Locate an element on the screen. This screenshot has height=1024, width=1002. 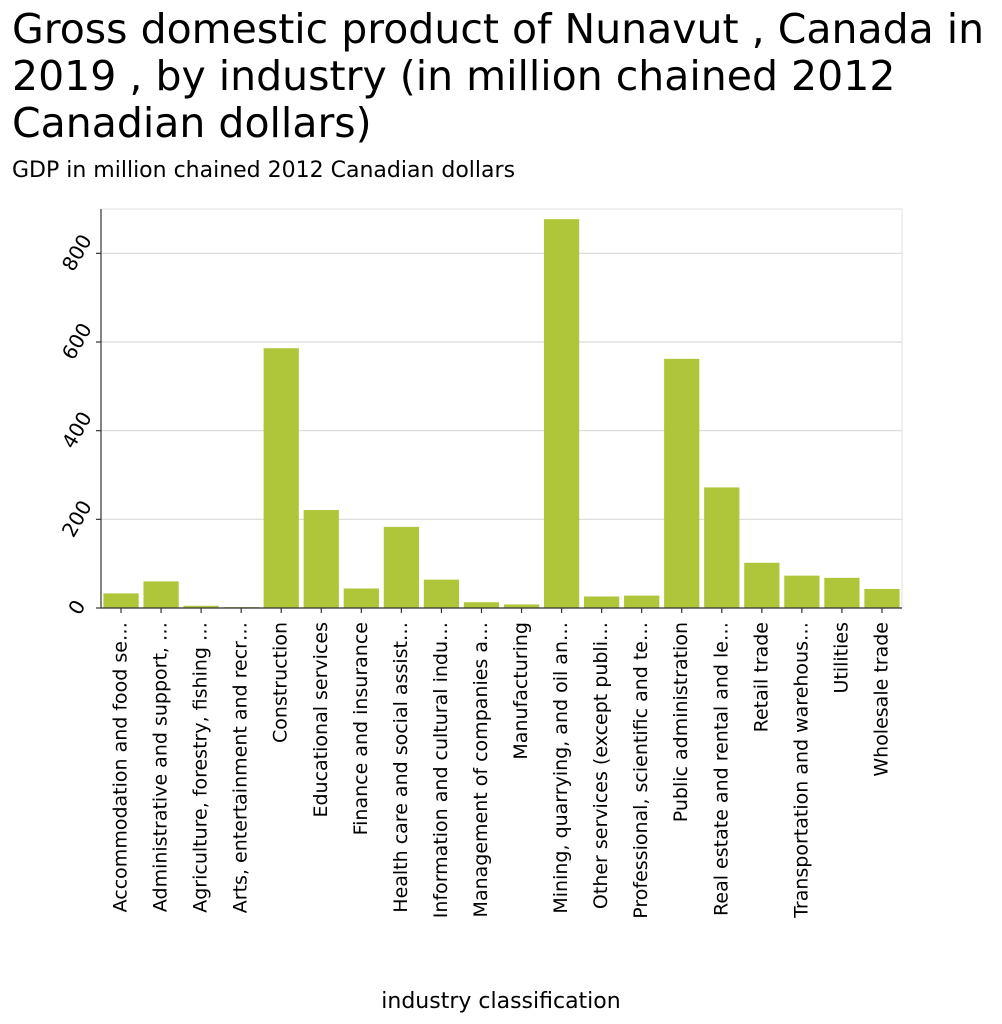
y-tick-label: 0 is located at coordinates (76, 607).